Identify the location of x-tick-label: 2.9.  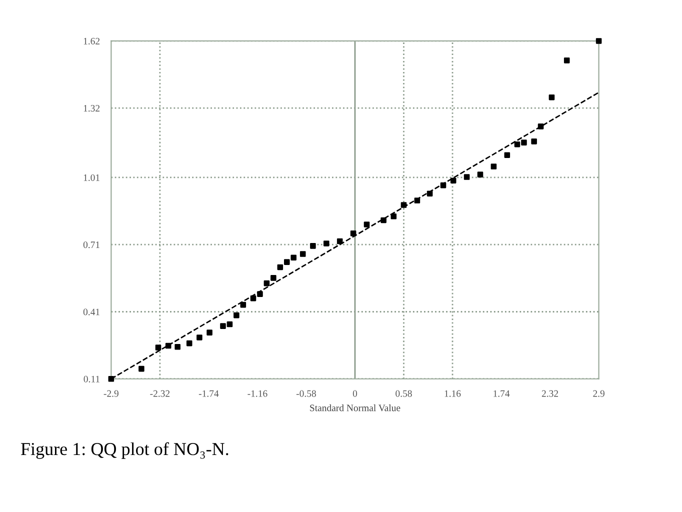
(598, 393).